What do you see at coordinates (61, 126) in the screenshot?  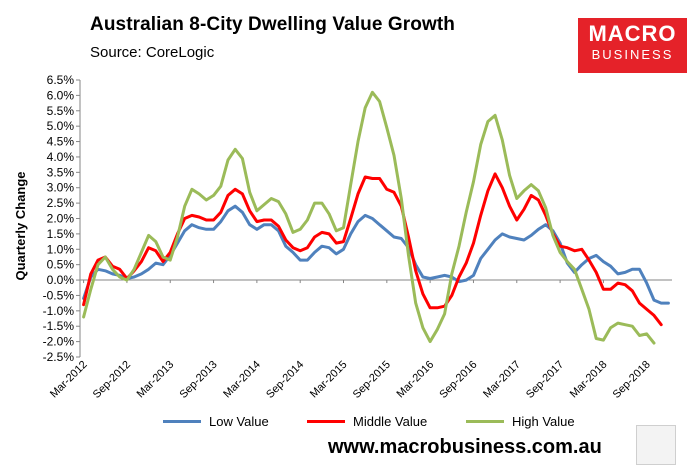 I see `y-tick-label: 5.0%` at bounding box center [61, 126].